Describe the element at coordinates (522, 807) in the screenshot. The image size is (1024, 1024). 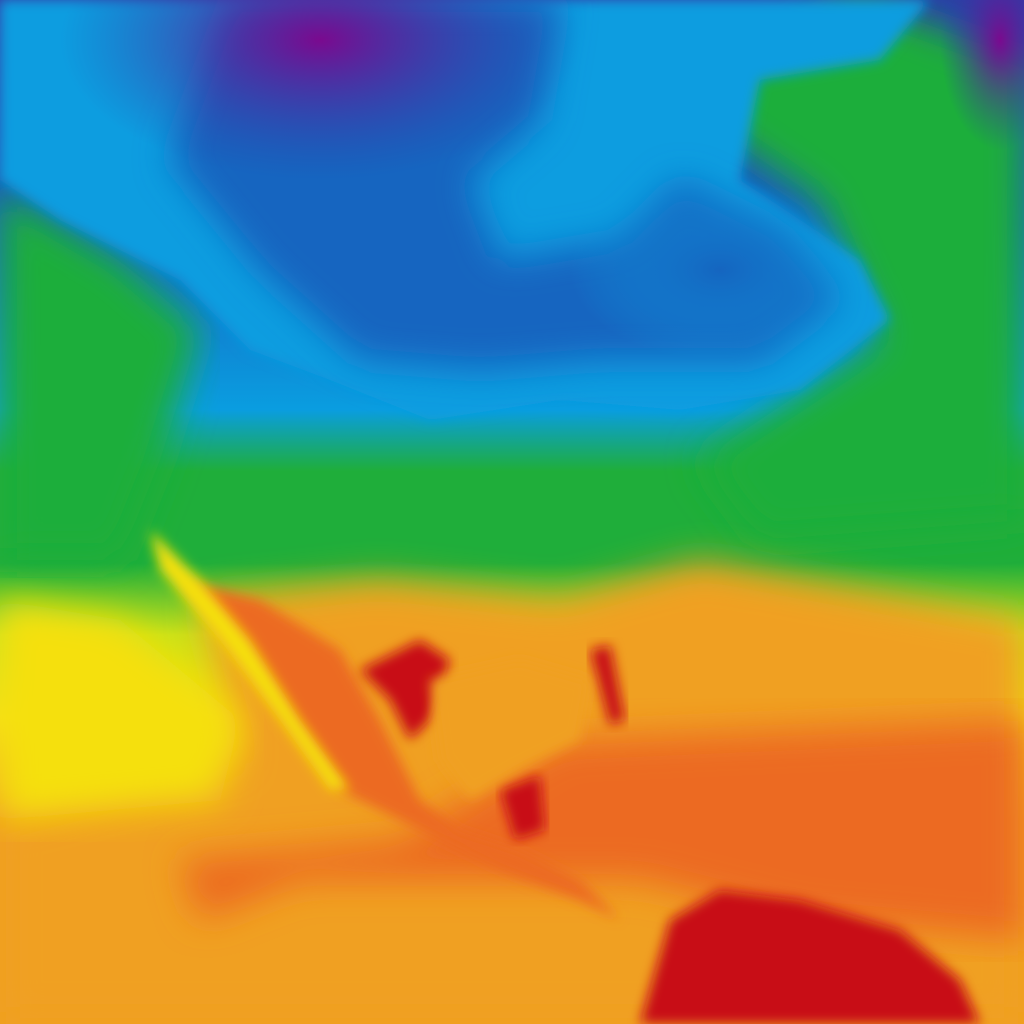
I see `yucatan-hot-spot` at that location.